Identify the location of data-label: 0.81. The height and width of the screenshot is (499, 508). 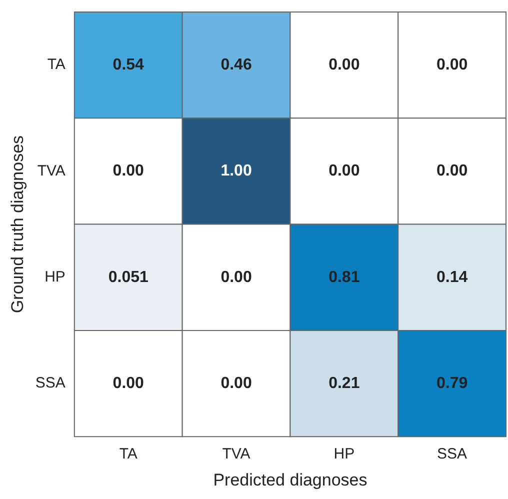
(344, 277).